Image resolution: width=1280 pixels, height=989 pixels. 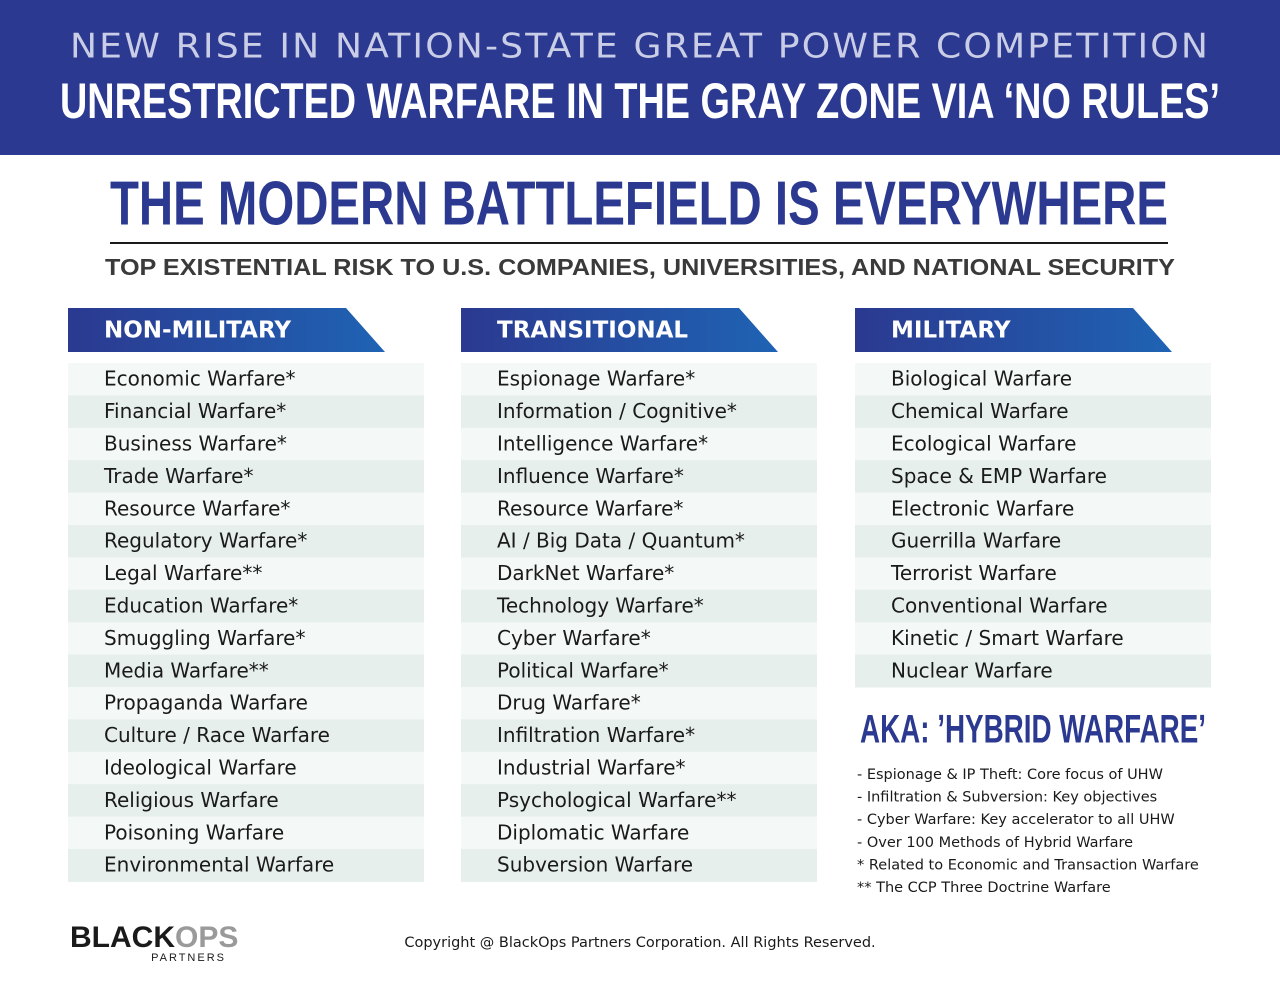 What do you see at coordinates (200, 379) in the screenshot?
I see `row-item: Economic Warfare*` at bounding box center [200, 379].